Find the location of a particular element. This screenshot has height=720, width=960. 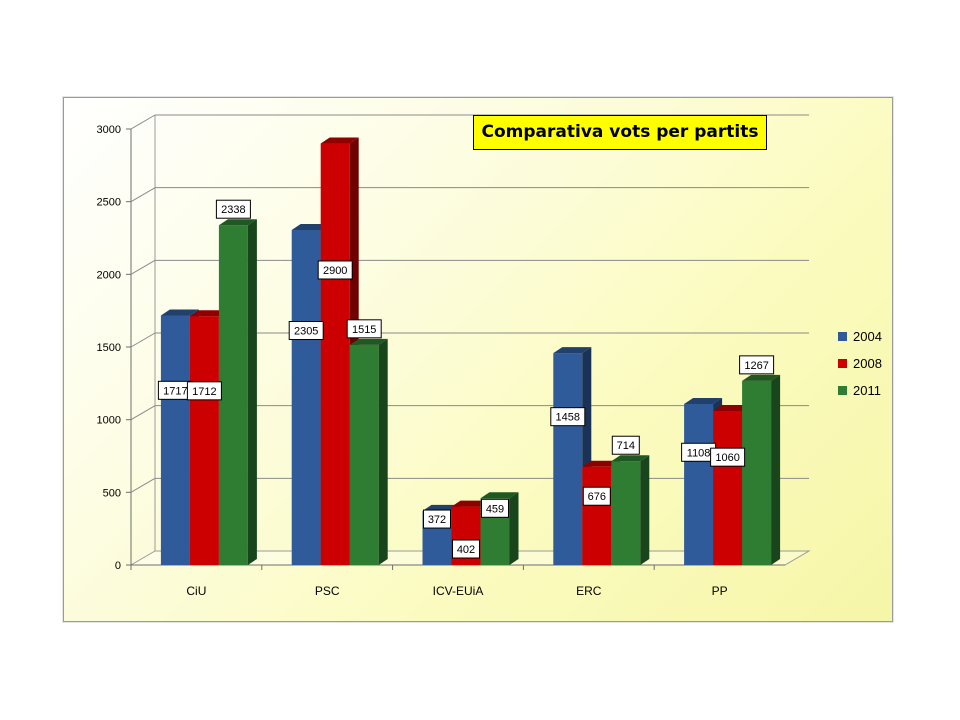

data-label: 1515 is located at coordinates (364, 330).